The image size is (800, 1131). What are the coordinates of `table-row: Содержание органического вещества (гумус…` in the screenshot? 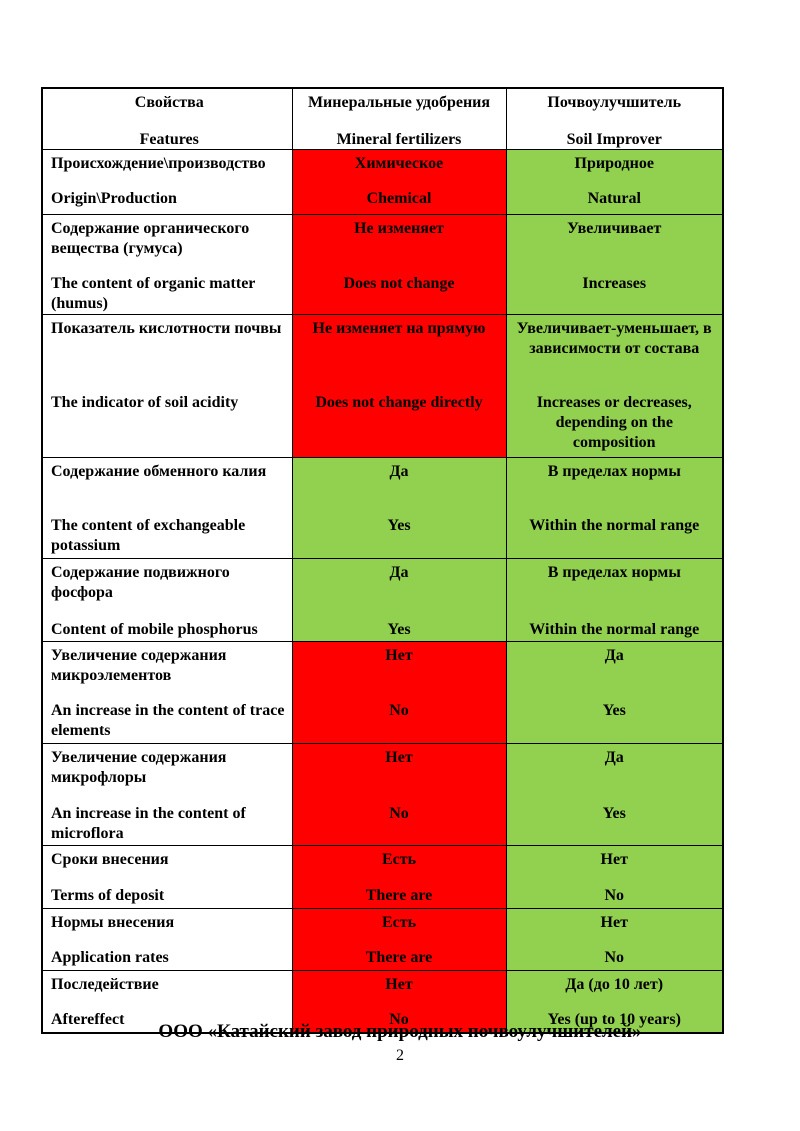 It's located at (382, 264).